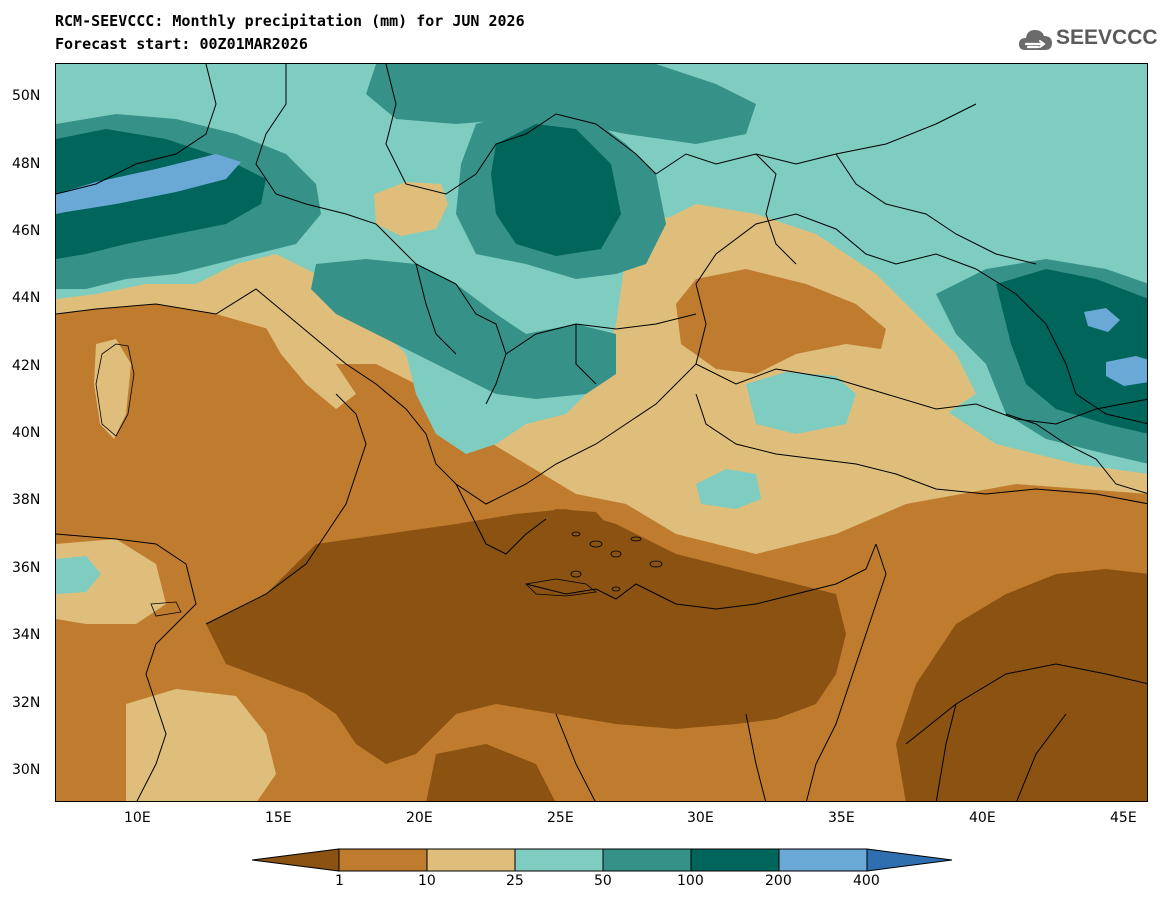 The width and height of the screenshot is (1165, 907). I want to click on zone-very-wet-carpathians, so click(556, 190).